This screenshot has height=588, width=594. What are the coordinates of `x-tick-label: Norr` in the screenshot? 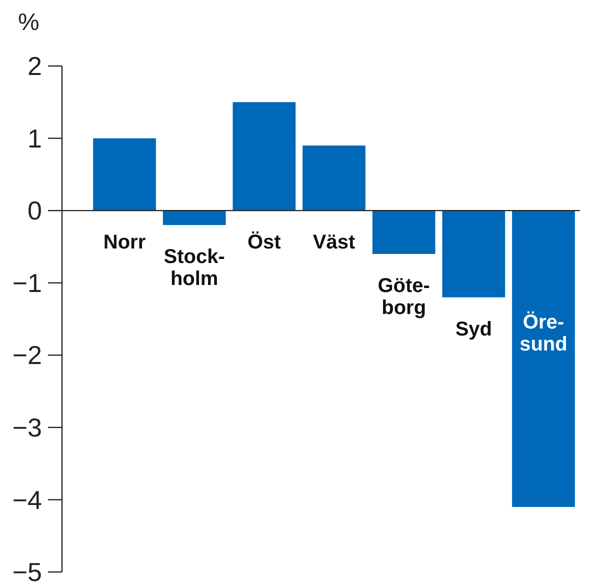 It's located at (124, 243).